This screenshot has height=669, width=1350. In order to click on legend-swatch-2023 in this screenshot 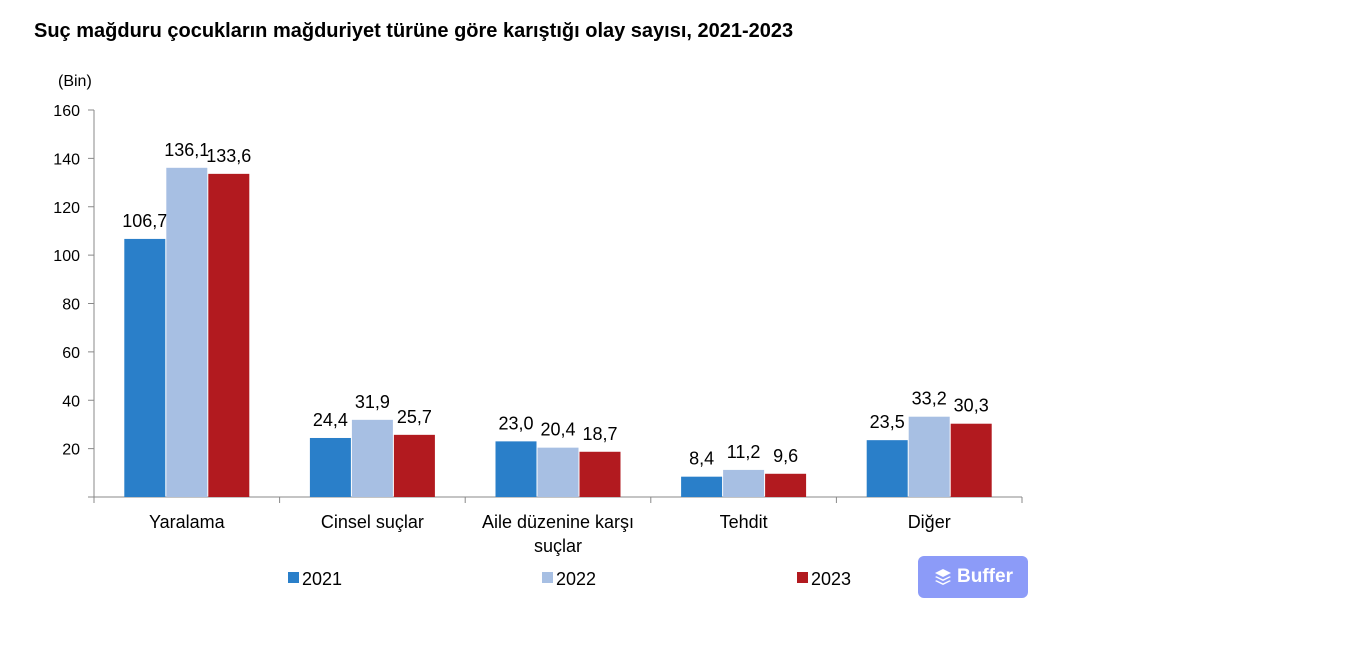, I will do `click(802, 577)`.